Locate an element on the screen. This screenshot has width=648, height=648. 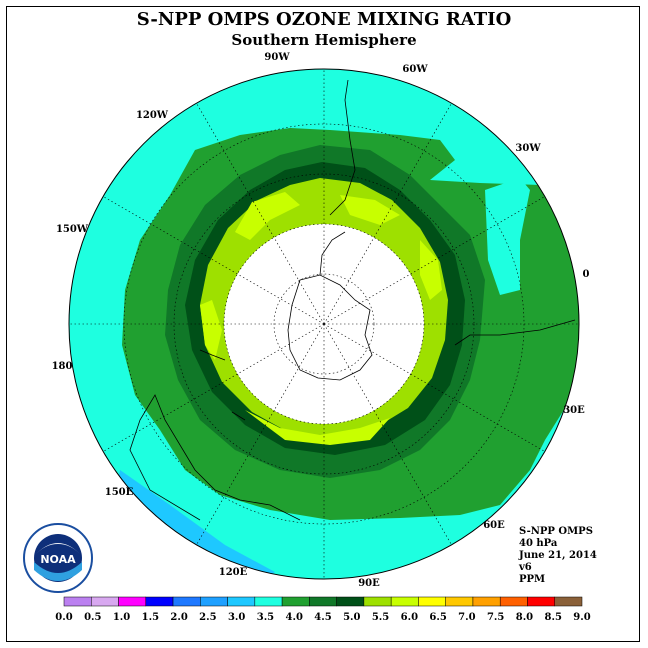
logo-text: NOAA is located at coordinates (58, 559).